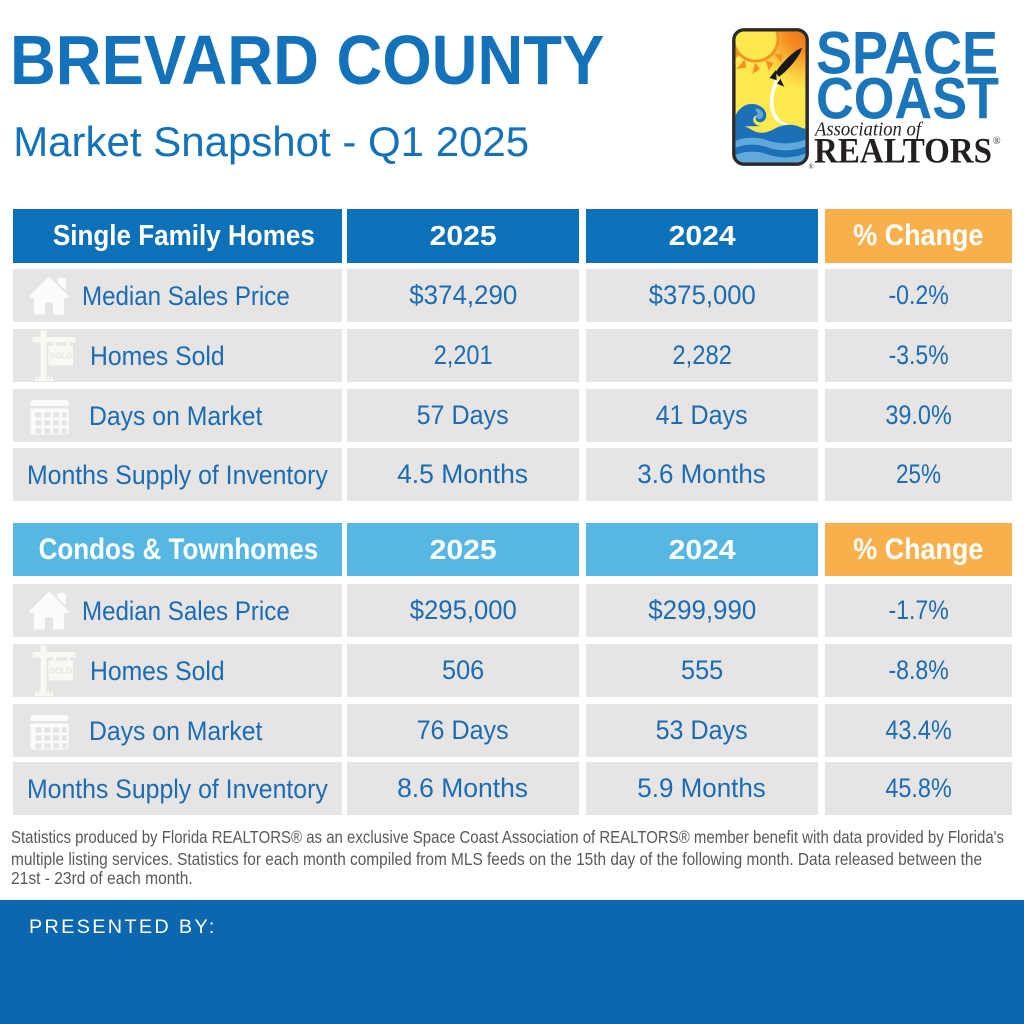  Describe the element at coordinates (907, 99) in the screenshot. I see `svg-text: COAST` at that location.